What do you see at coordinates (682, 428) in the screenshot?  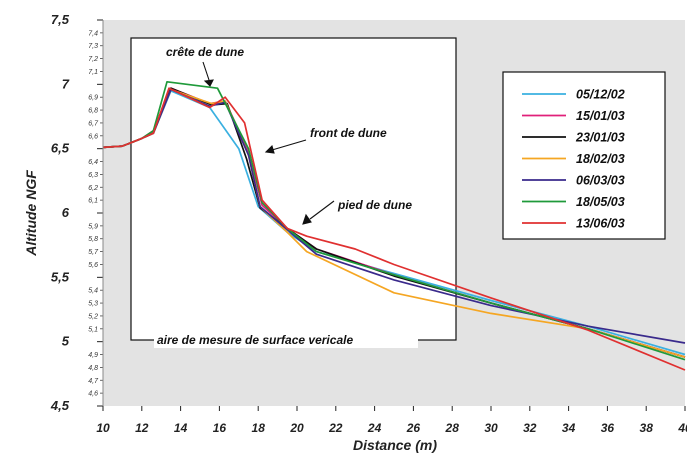 I see `x-tick-label: 40` at bounding box center [682, 428].